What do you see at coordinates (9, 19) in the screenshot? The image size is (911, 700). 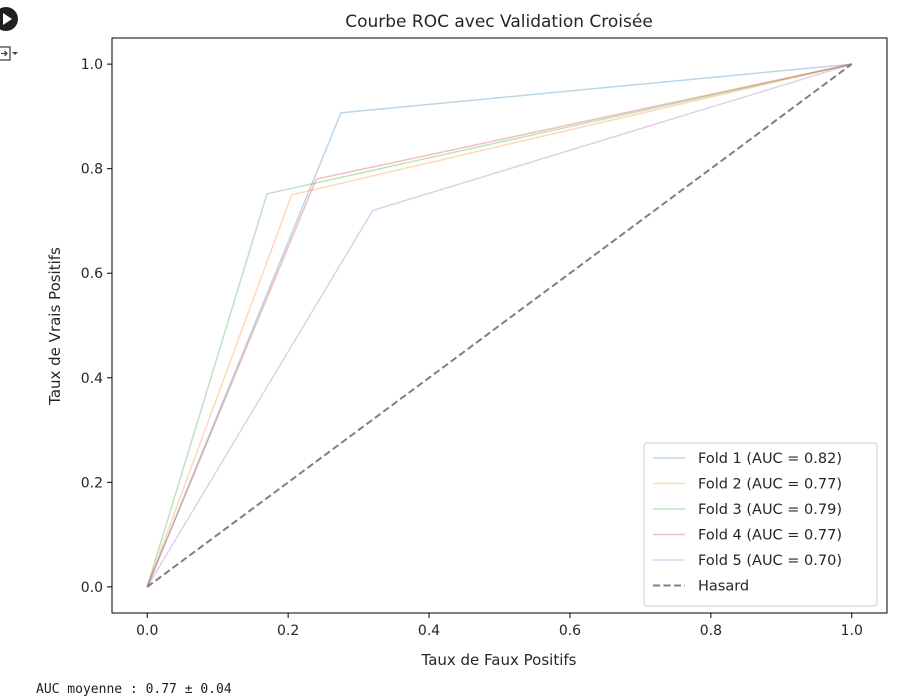 I see `run-cell-icon` at bounding box center [9, 19].